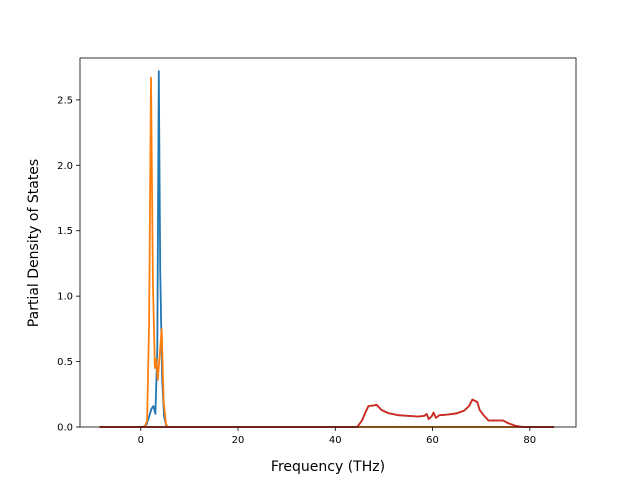  I want to click on y-axis-label: Partial Density of States, so click(34, 243).